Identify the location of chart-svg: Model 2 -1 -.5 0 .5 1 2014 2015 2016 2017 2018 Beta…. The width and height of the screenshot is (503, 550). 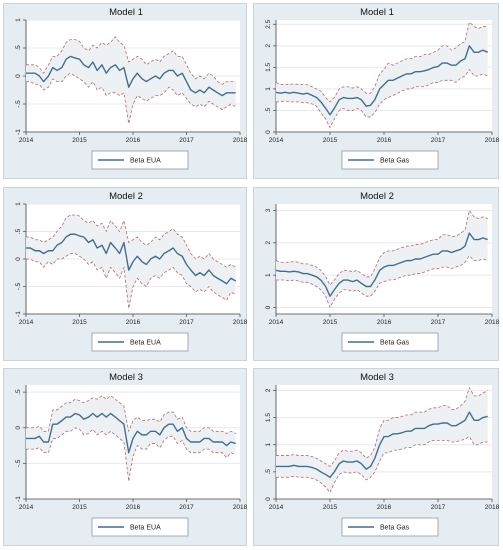
(131, 271).